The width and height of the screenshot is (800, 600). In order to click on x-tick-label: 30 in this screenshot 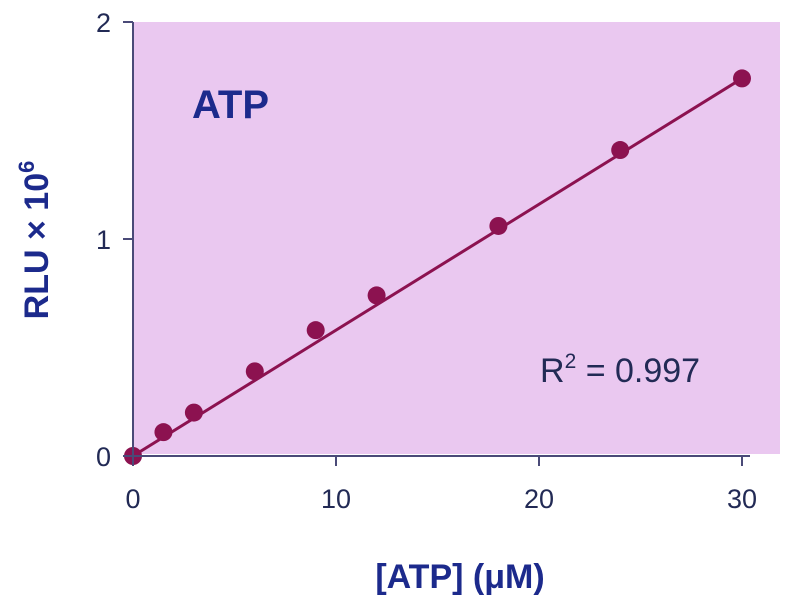, I will do `click(742, 499)`.